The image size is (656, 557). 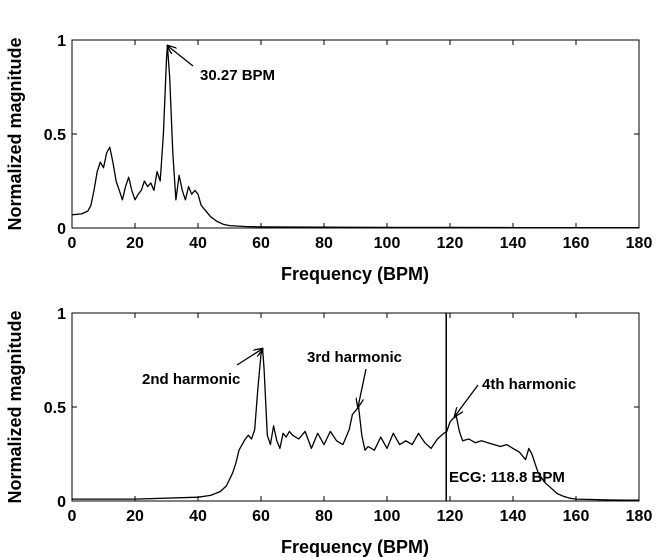 What do you see at coordinates (354, 357) in the screenshot?
I see `annotation-label: 3rd harmonic` at bounding box center [354, 357].